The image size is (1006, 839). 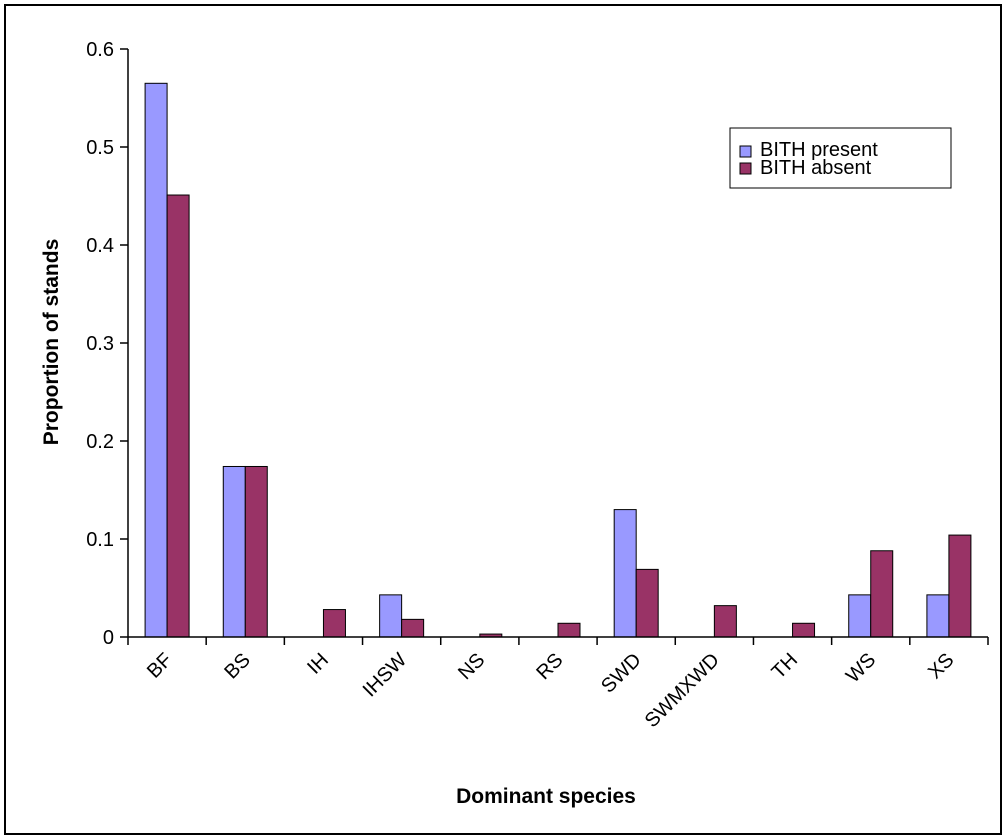 What do you see at coordinates (156, 360) in the screenshot?
I see `bar-bith-present-bf` at bounding box center [156, 360].